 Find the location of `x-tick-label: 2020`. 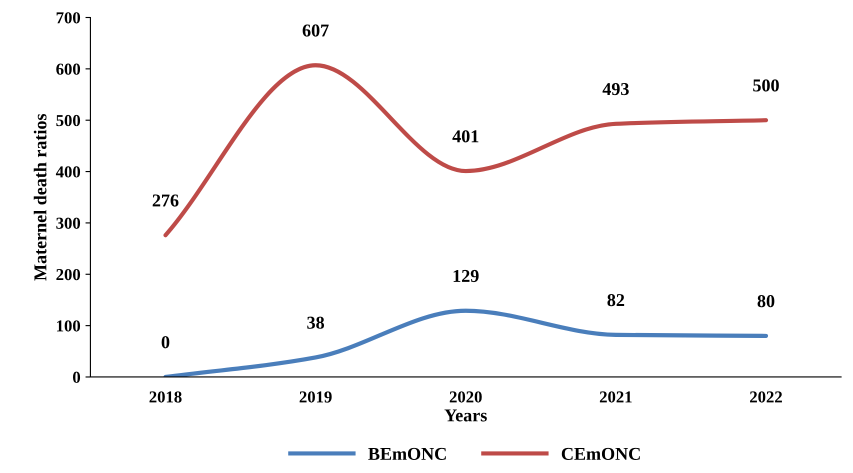

x-tick-label: 2020 is located at coordinates (466, 397).